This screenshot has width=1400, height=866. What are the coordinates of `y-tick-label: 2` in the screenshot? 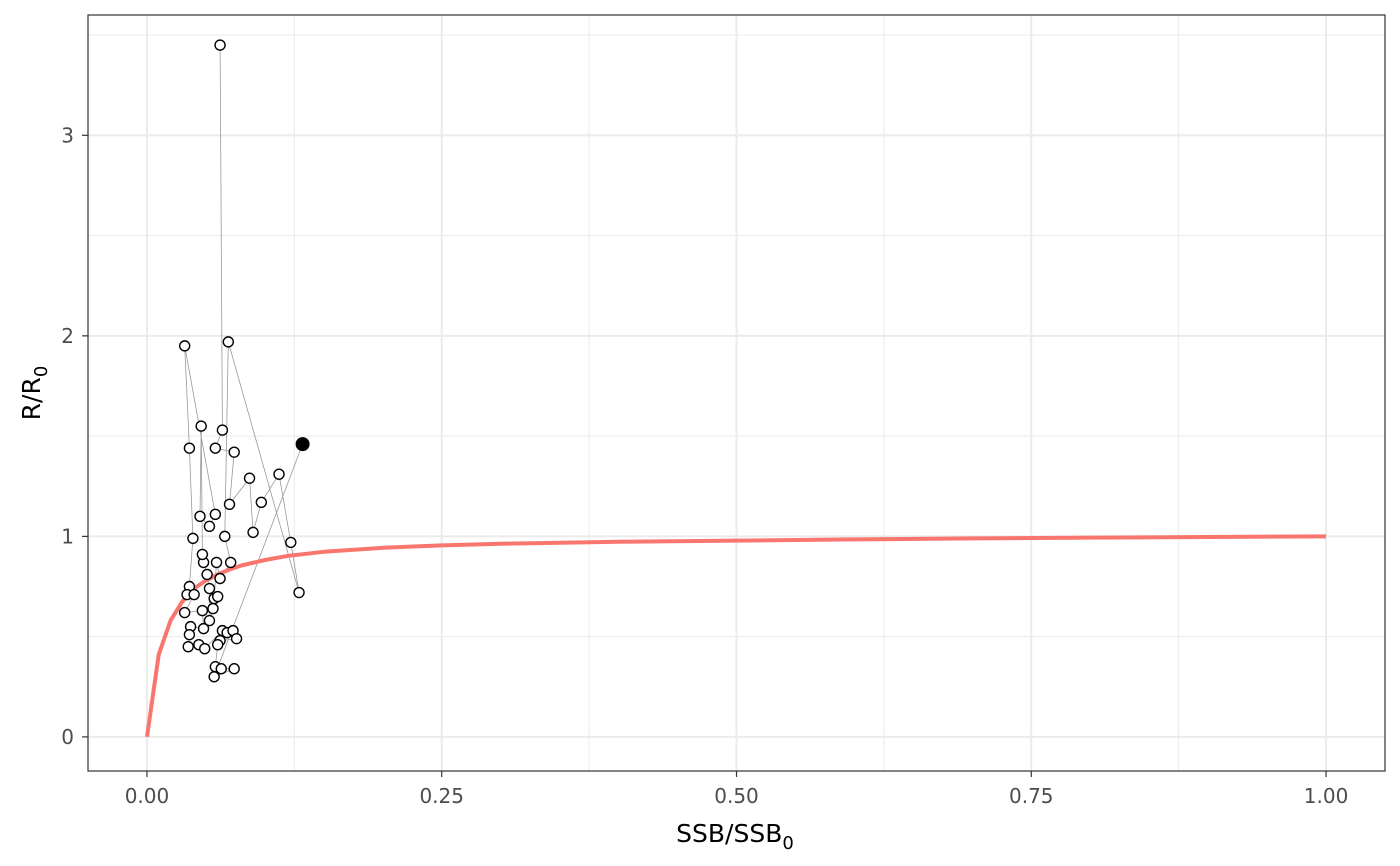 It's located at (67, 336).